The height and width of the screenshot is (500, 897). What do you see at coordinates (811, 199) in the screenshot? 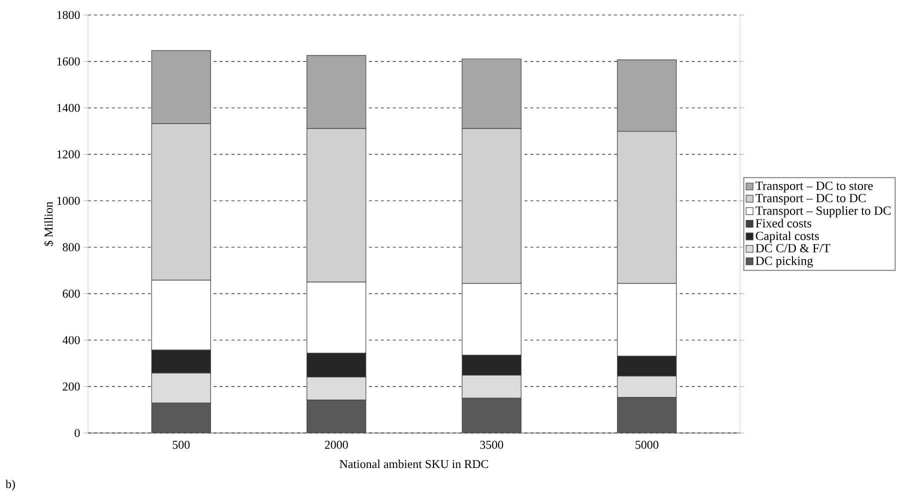
I see `legend-label: Transport – DC to DC` at bounding box center [811, 199].